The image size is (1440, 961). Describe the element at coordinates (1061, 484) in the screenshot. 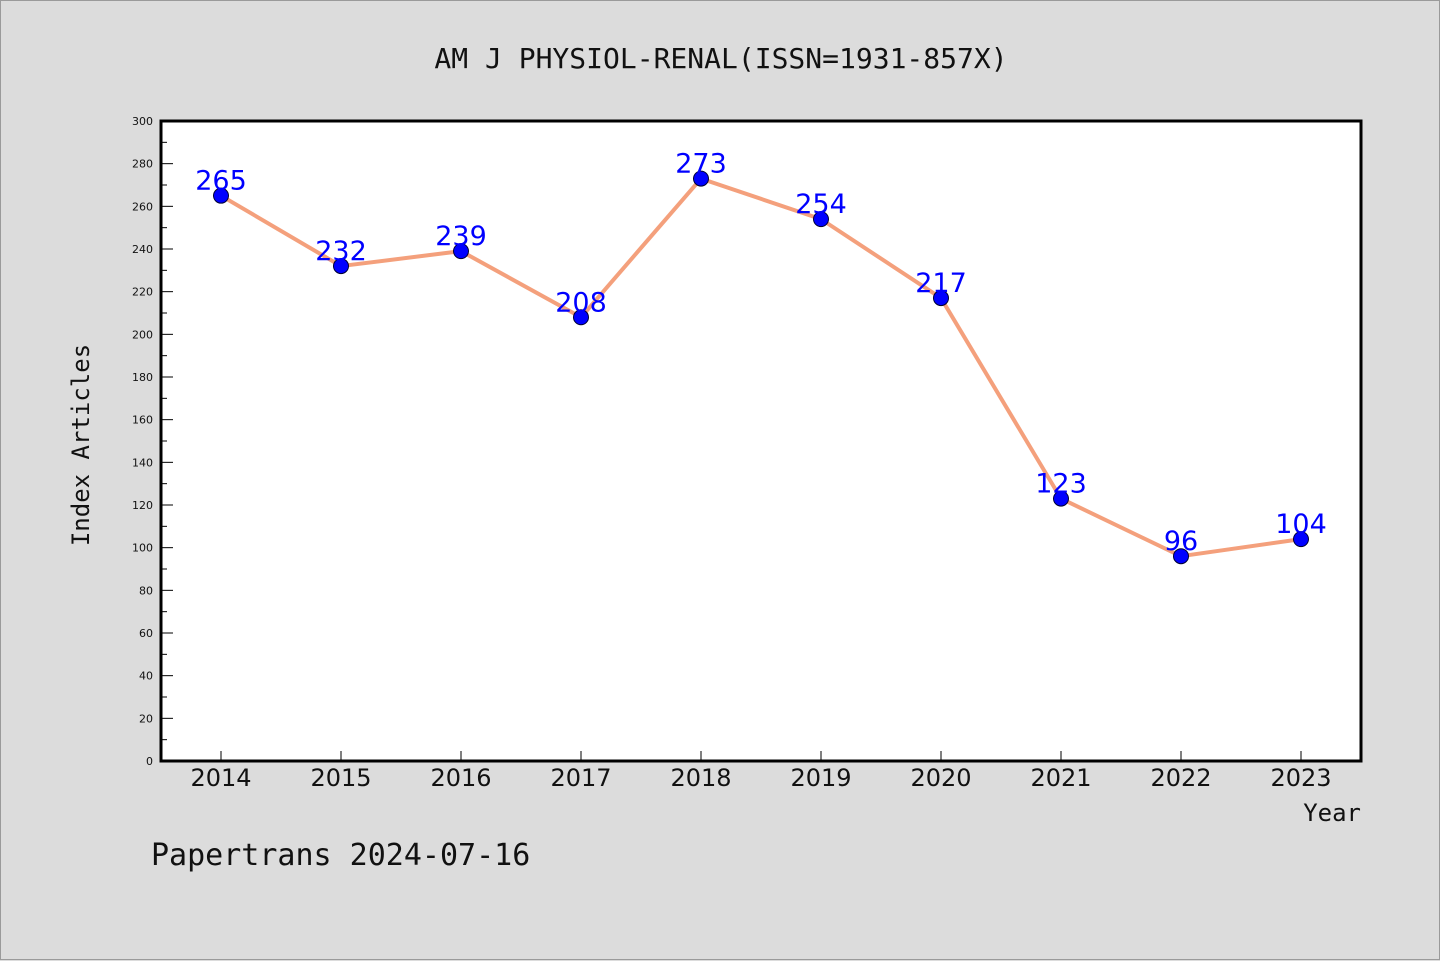

I see `data-label: 123` at that location.